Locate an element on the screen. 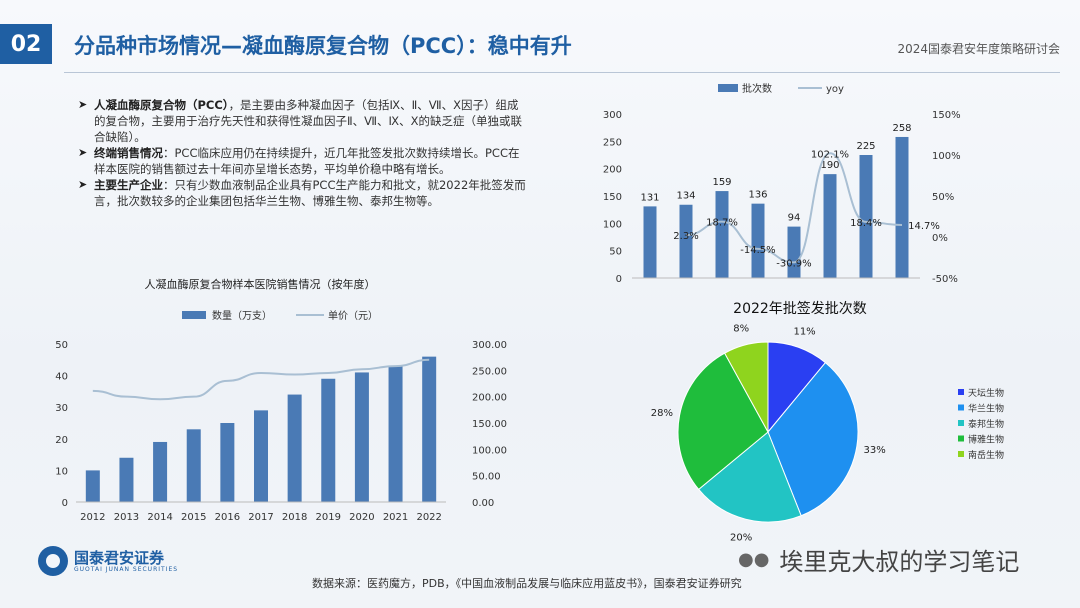 The width and height of the screenshot is (1080, 608). y2-tick-label: 250.00 is located at coordinates (489, 371).